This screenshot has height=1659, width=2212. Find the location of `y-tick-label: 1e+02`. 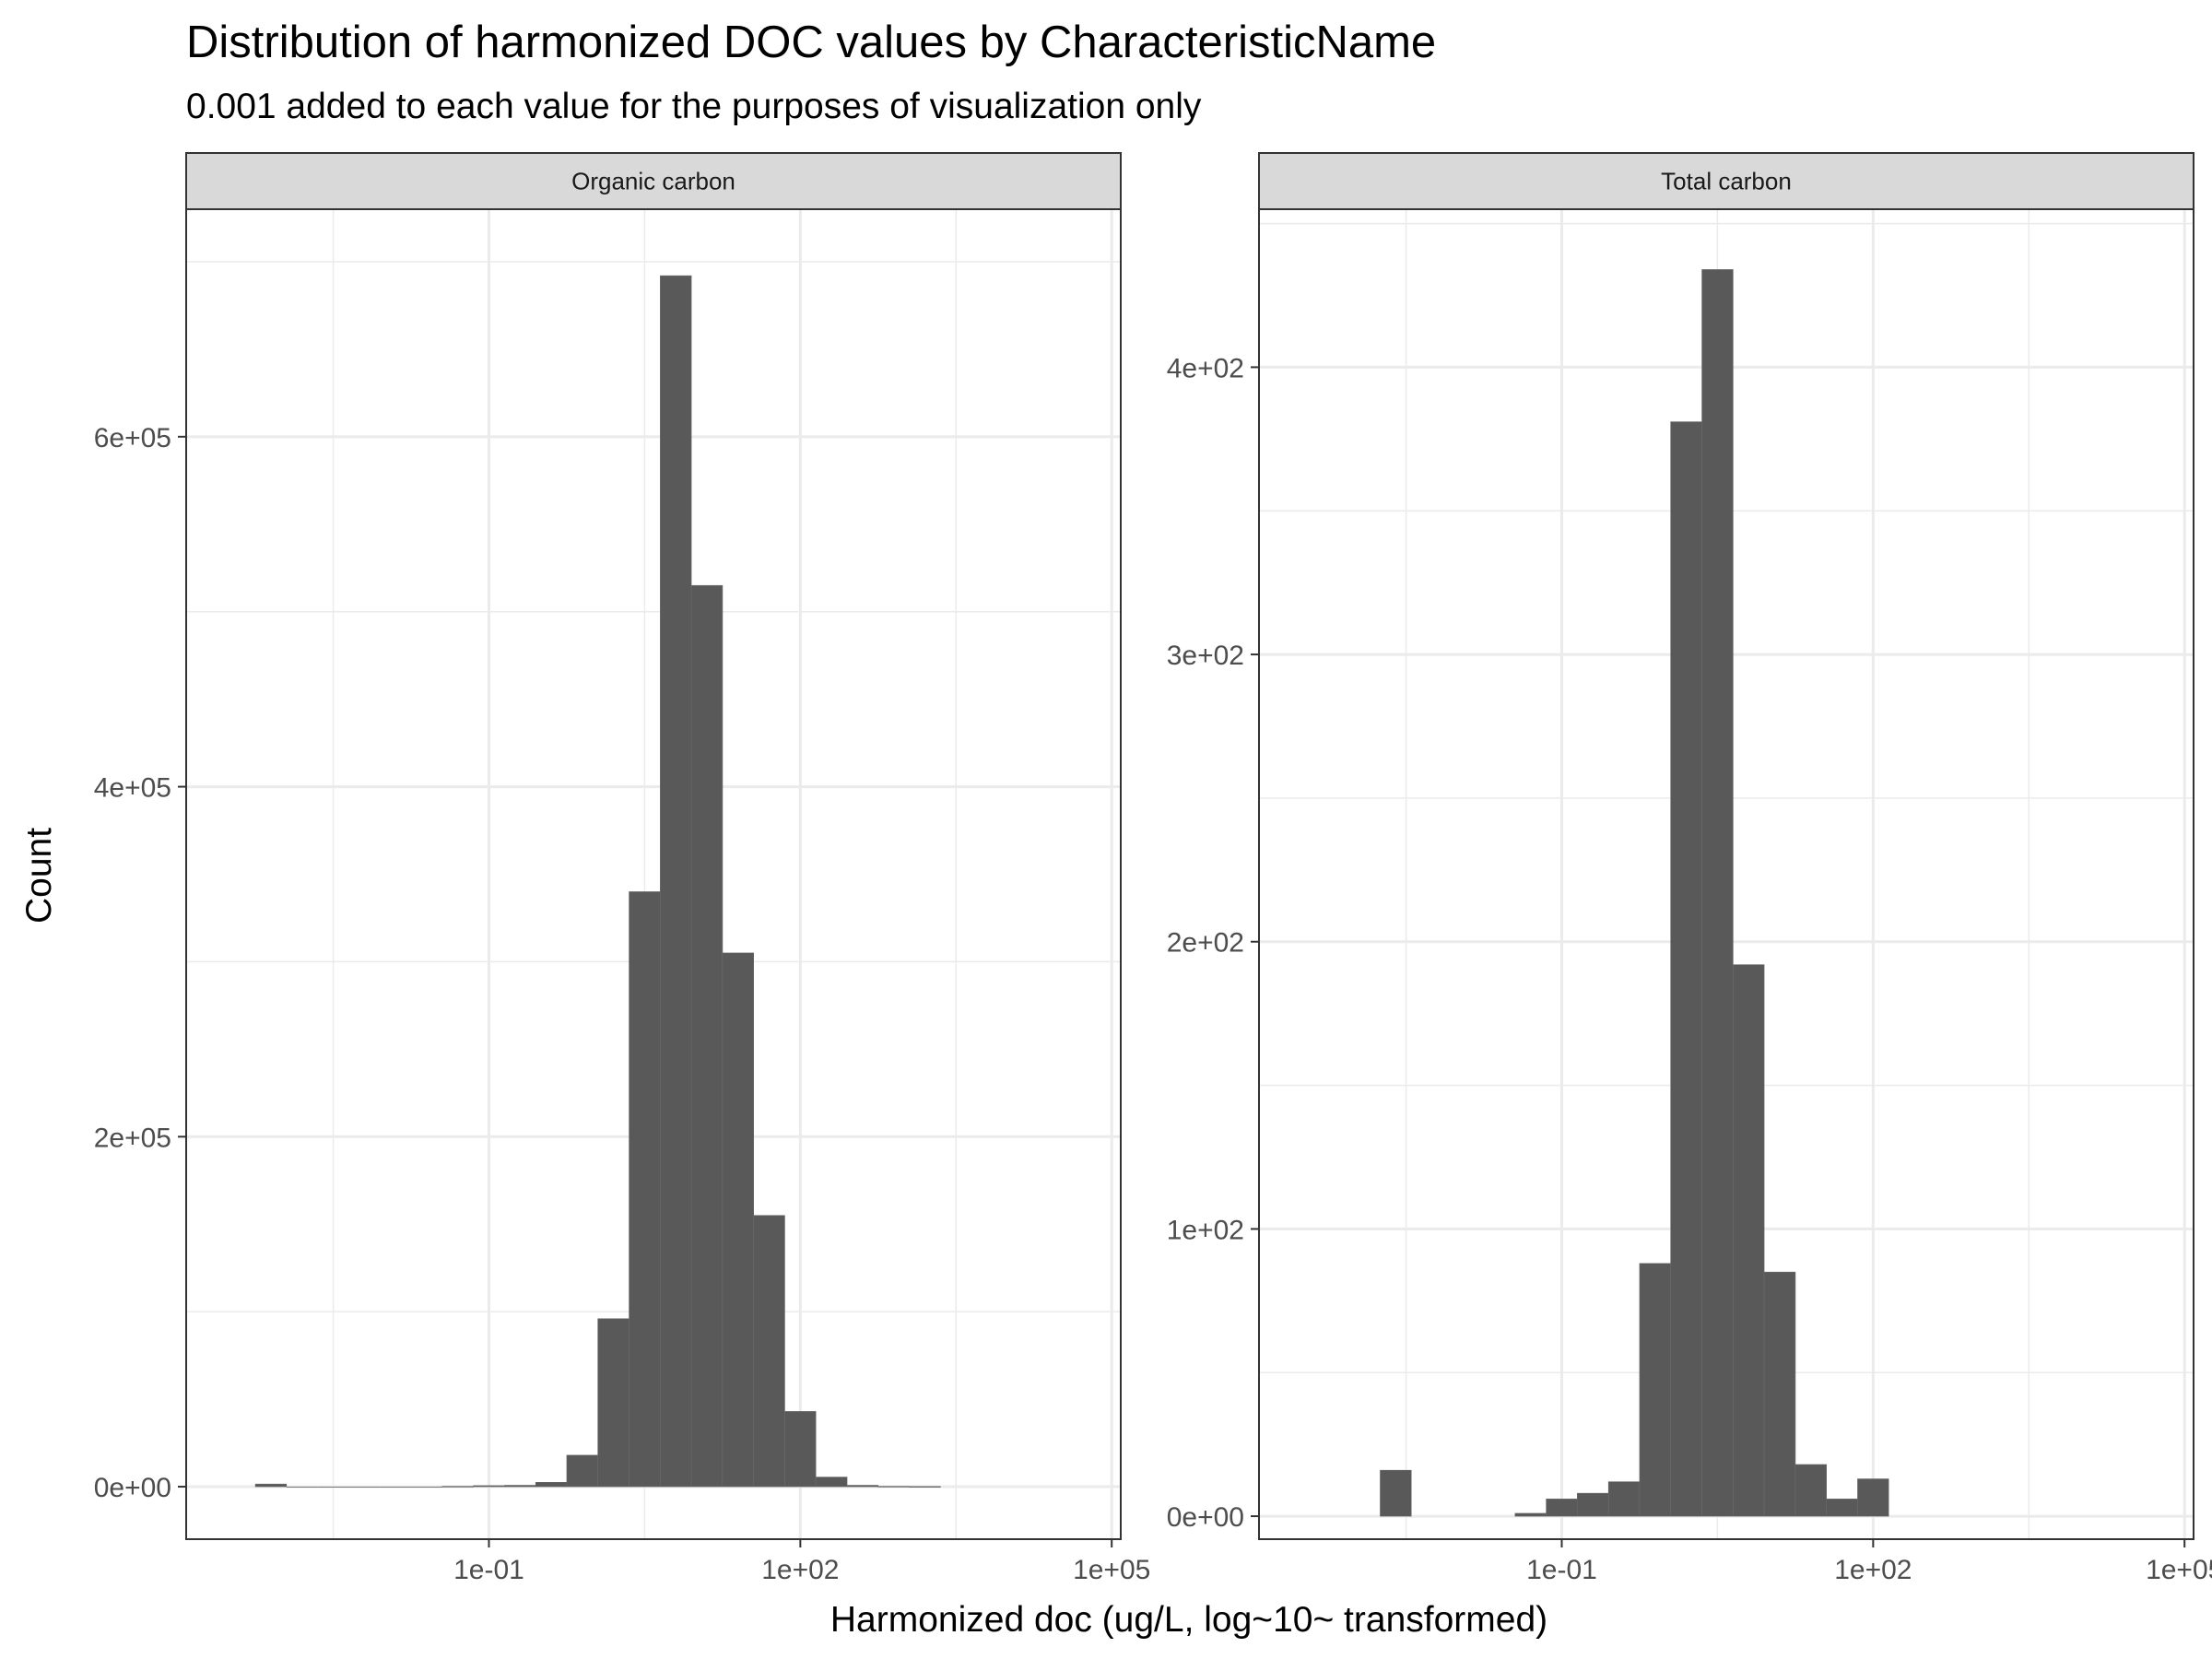

y-tick-label: 1e+02 is located at coordinates (1205, 1230).